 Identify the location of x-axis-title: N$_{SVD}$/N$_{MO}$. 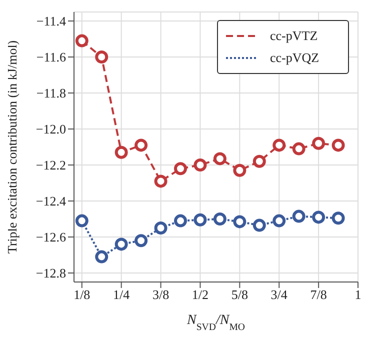
(215, 322).